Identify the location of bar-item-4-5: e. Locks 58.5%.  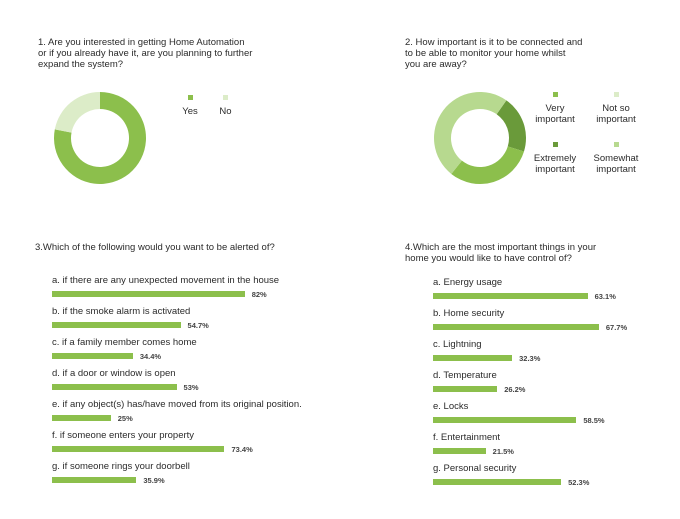
(519, 416).